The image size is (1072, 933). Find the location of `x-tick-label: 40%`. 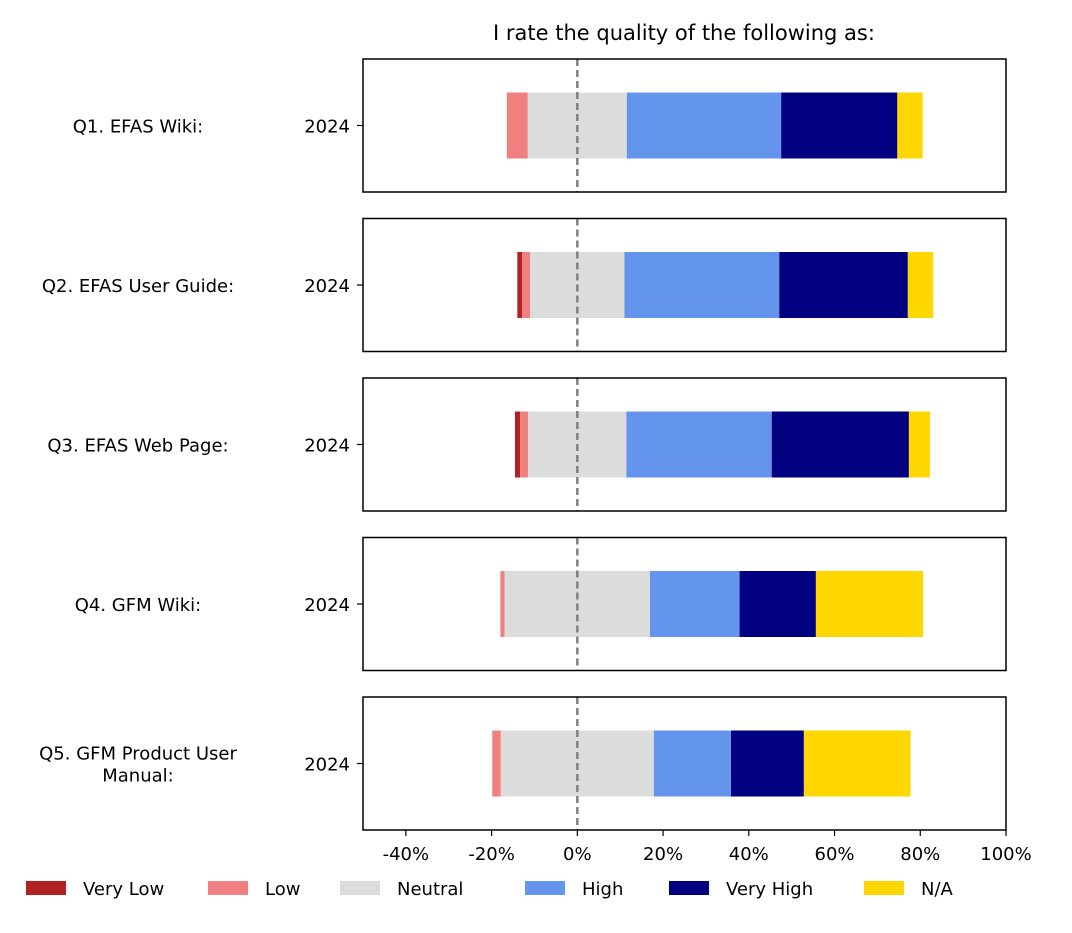

x-tick-label: 40% is located at coordinates (749, 854).